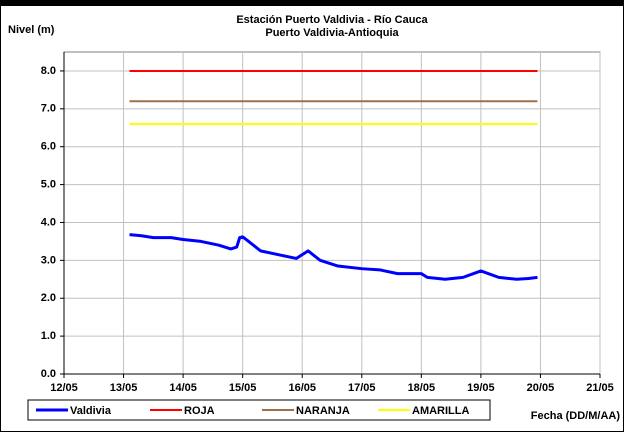  What do you see at coordinates (541, 388) in the screenshot?
I see `x-tick-label: 20/05` at bounding box center [541, 388].